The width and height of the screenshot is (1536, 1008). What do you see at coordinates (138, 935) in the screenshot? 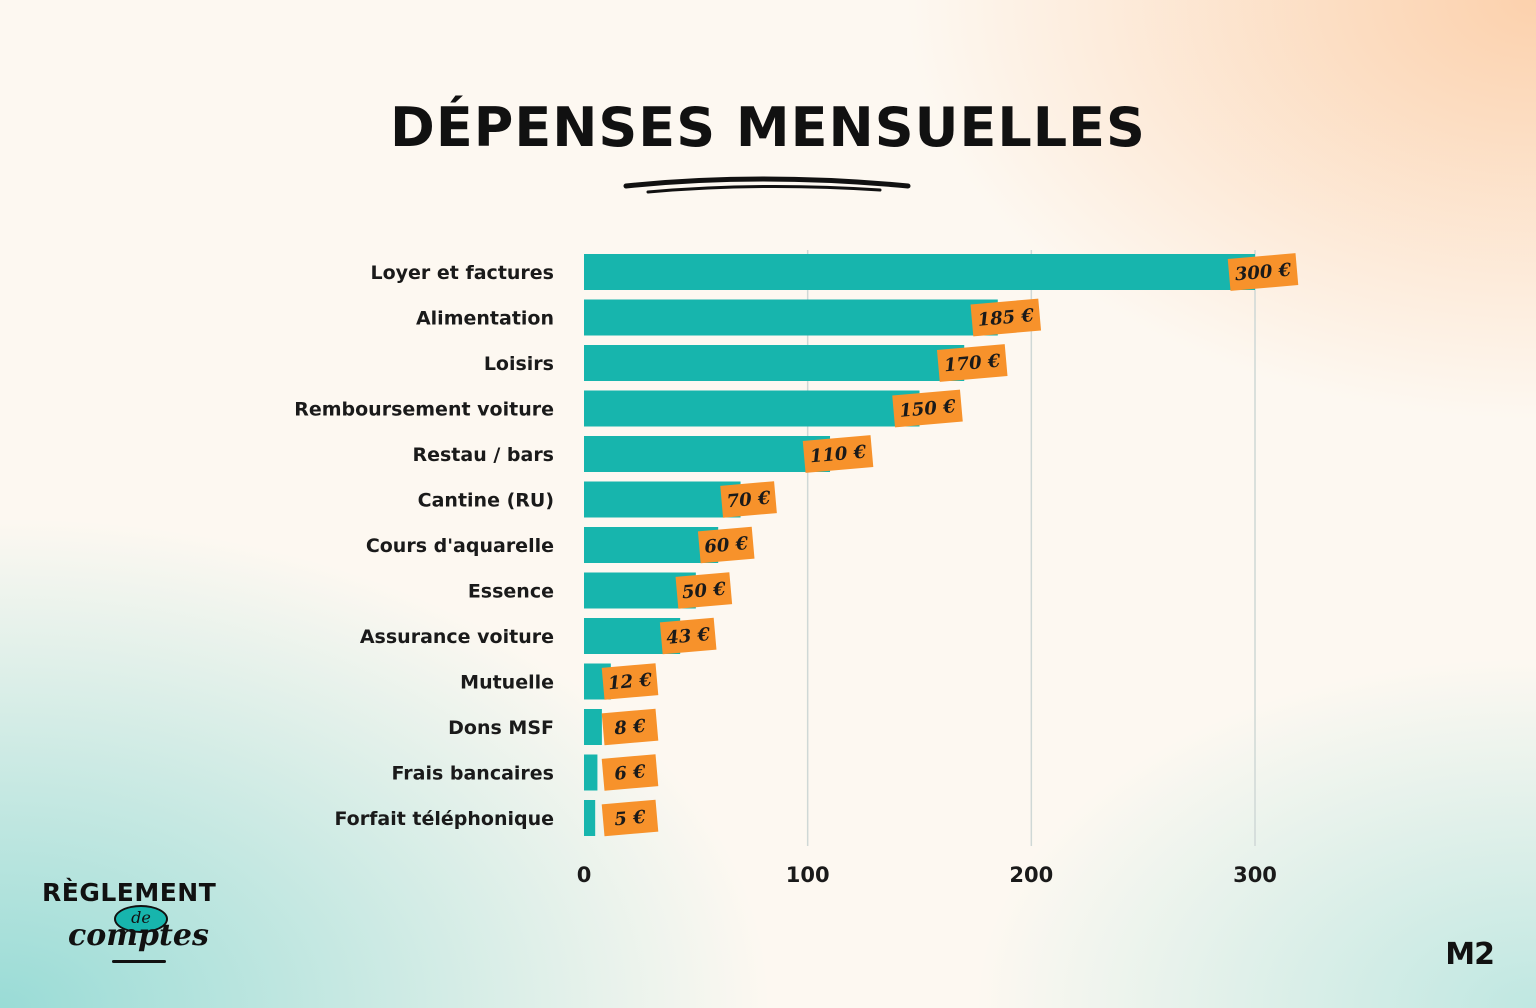
I see `logo-text-comptes: comptes` at bounding box center [138, 935].